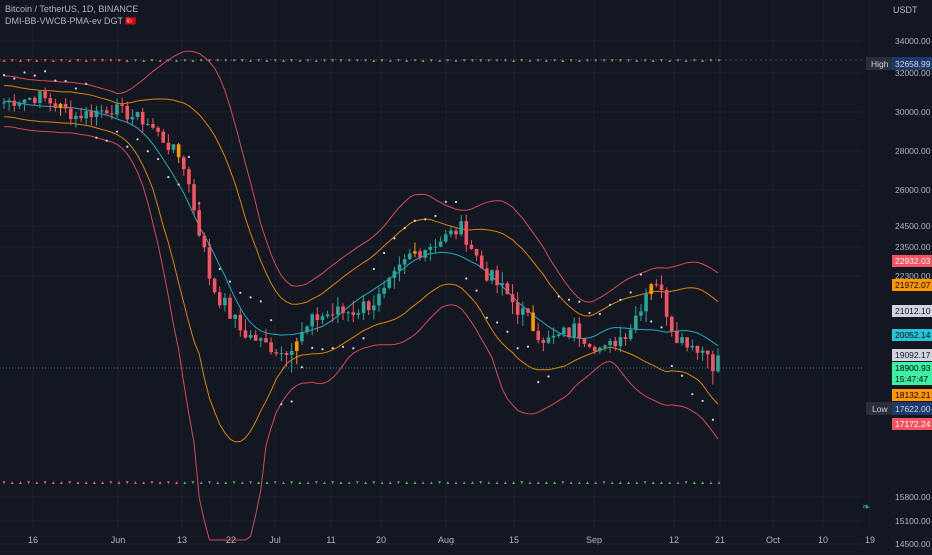 This screenshot has height=555, width=932. What do you see at coordinates (913, 73) in the screenshot?
I see `y-tick-label: 32000.00` at bounding box center [913, 73].